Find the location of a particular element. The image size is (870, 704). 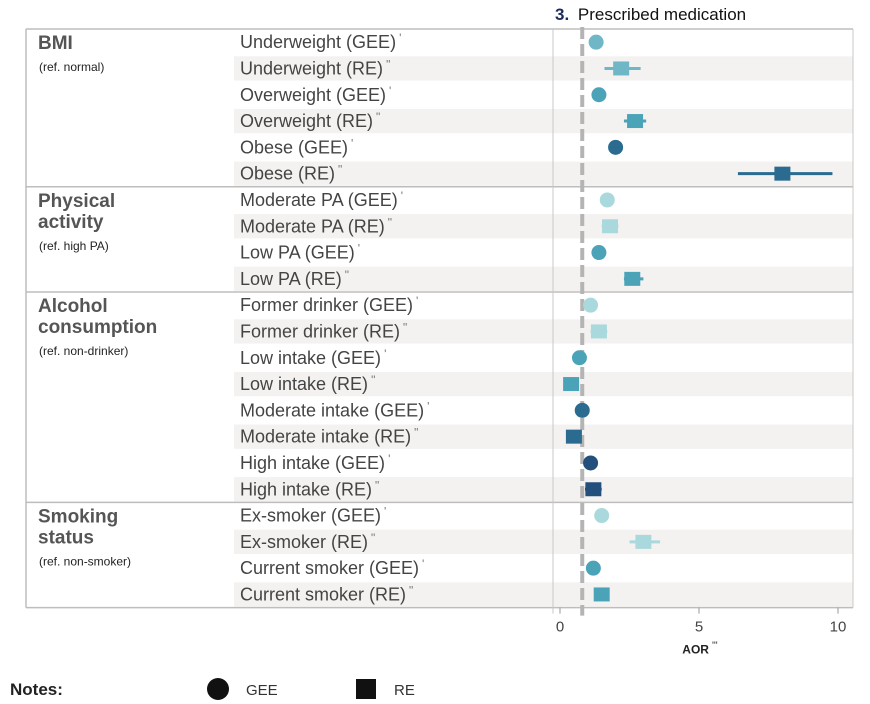

row-label-text: Moderate intake (GEE) is located at coordinates (332, 410).